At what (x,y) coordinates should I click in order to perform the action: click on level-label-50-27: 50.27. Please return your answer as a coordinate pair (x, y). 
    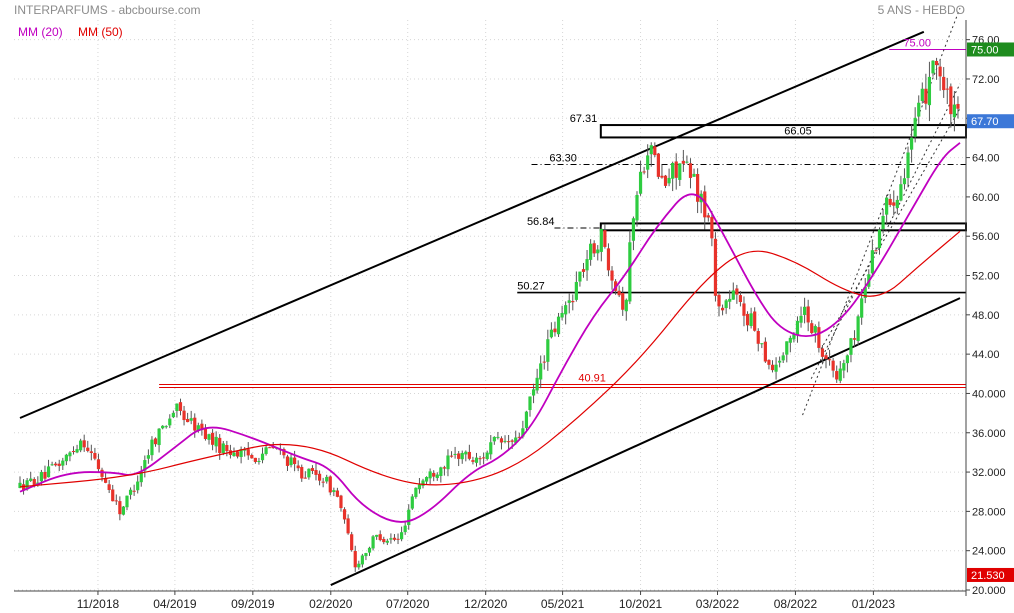
    Looking at the image, I should click on (531, 287).